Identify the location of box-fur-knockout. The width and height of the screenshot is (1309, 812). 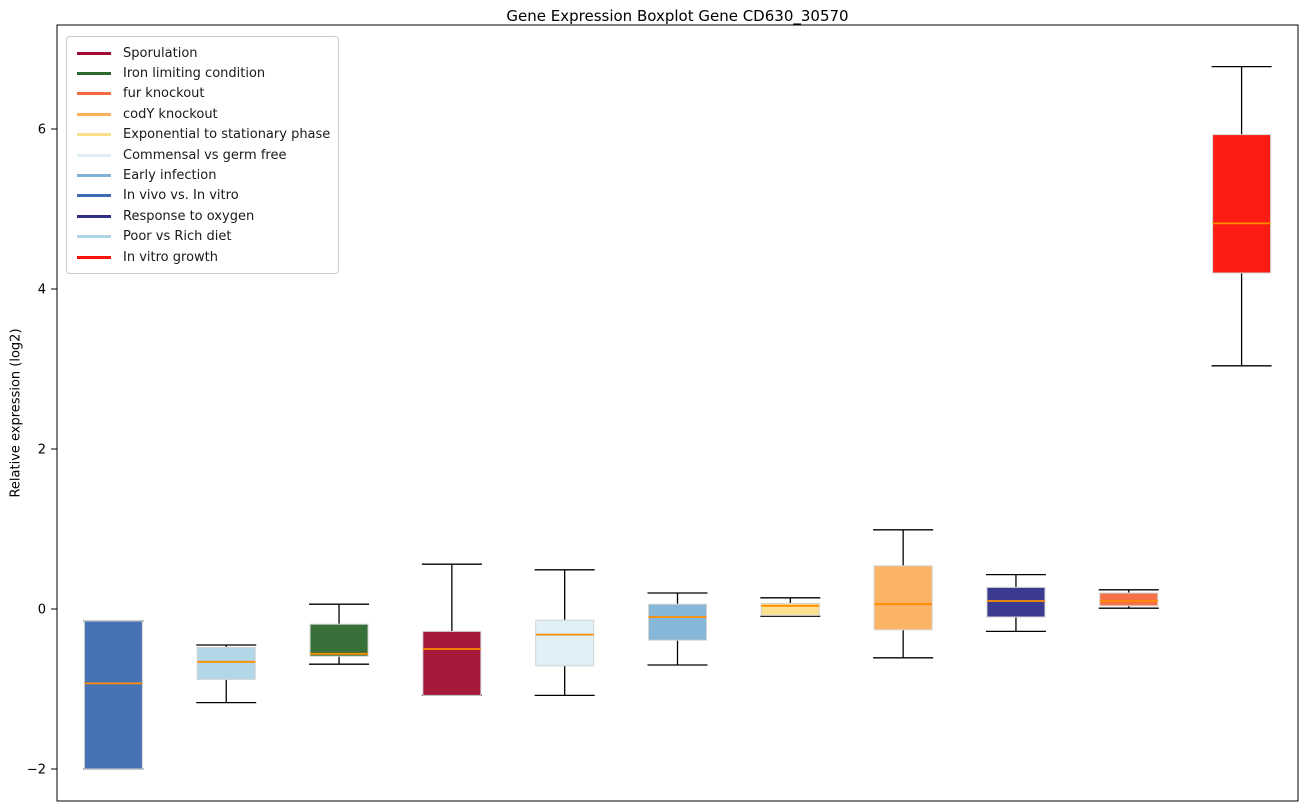
(1129, 599).